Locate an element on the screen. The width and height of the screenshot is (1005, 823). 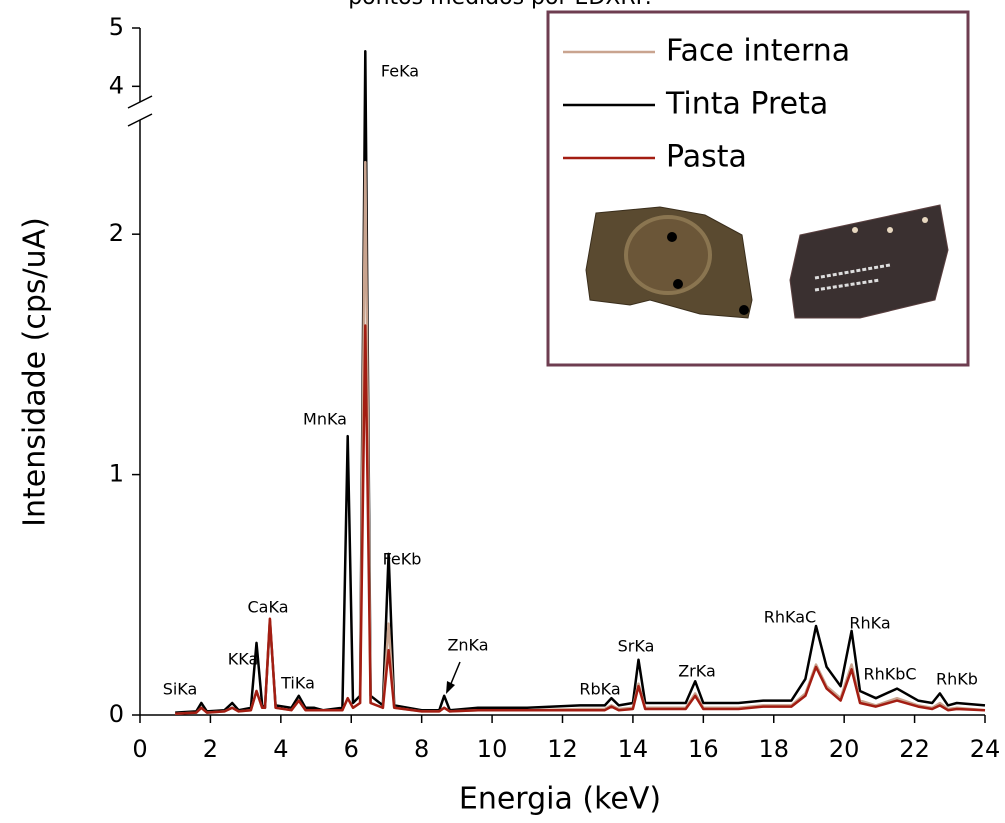
peak-label: TiKa is located at coordinates (297, 683).